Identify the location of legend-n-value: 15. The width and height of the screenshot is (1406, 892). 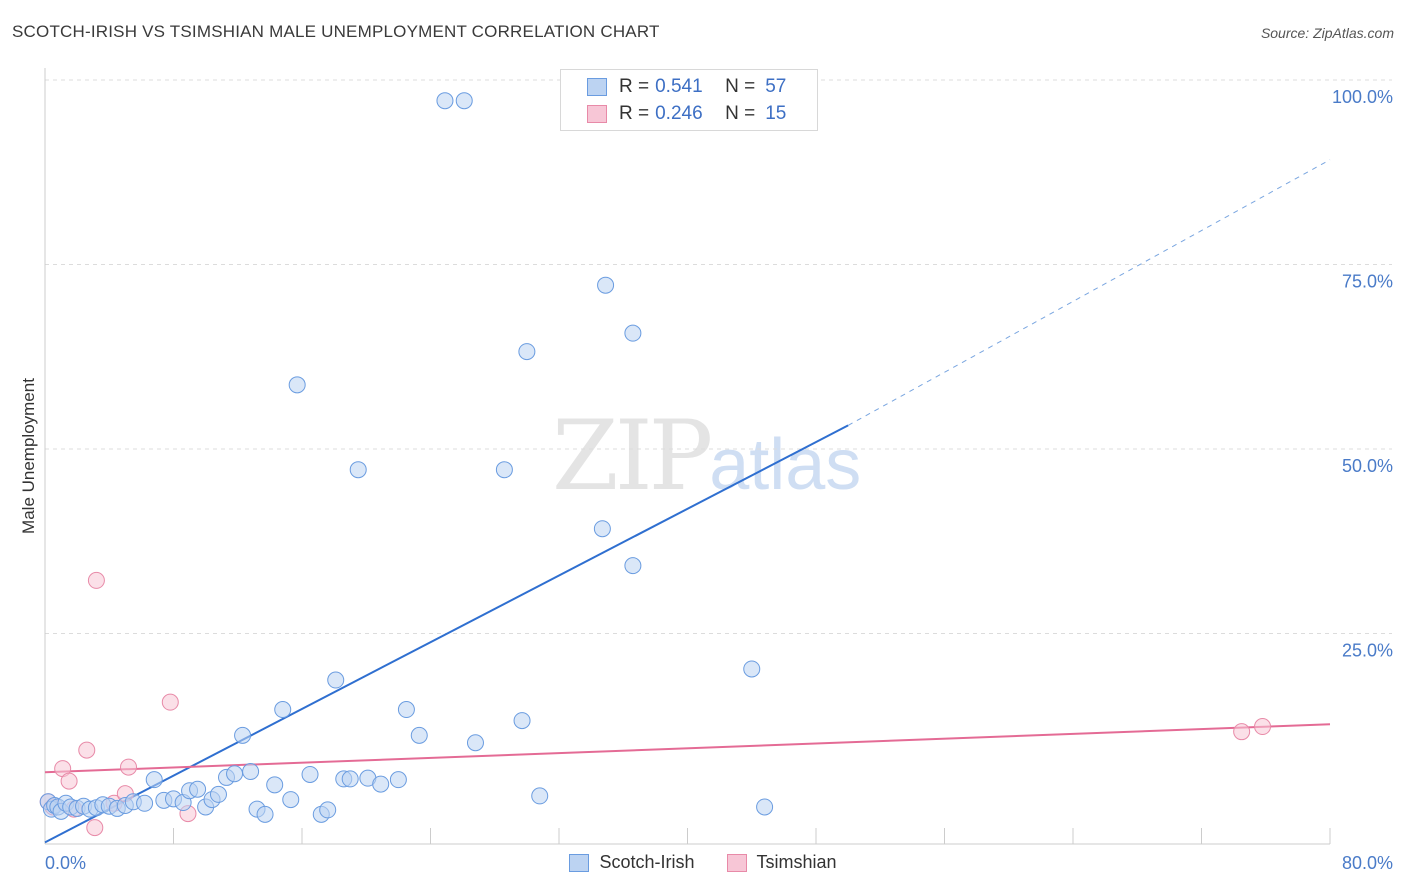
(776, 113).